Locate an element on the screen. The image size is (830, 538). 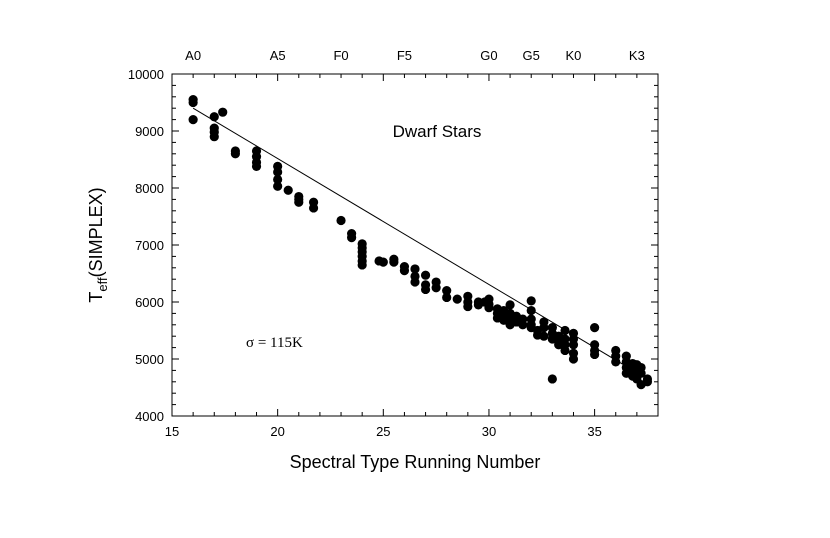
x-tick-label: 35 is located at coordinates (594, 431).